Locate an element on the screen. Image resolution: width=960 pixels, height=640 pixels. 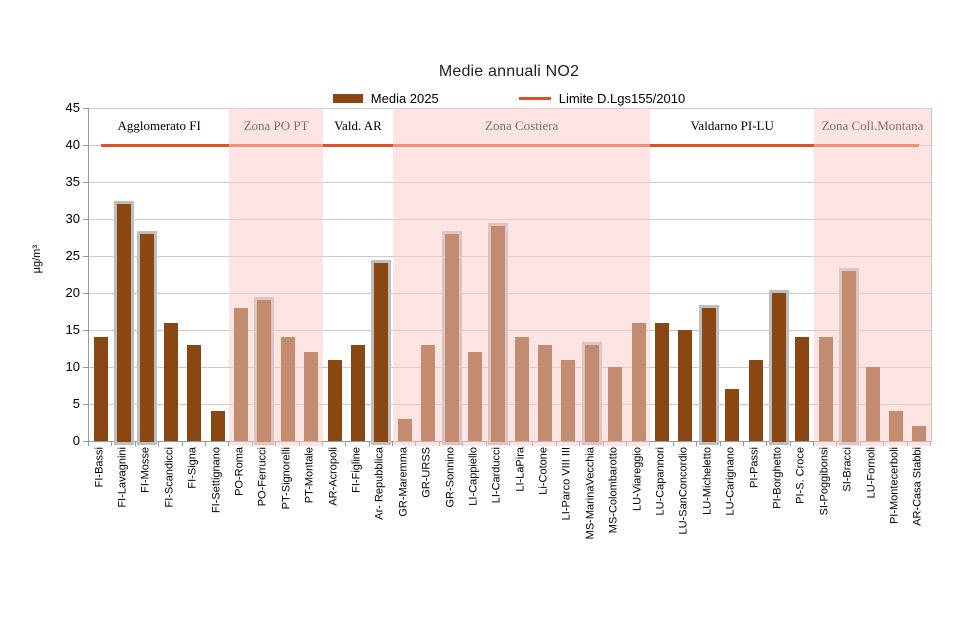
x-category-label: LU-Fornoli is located at coordinates (871, 473).